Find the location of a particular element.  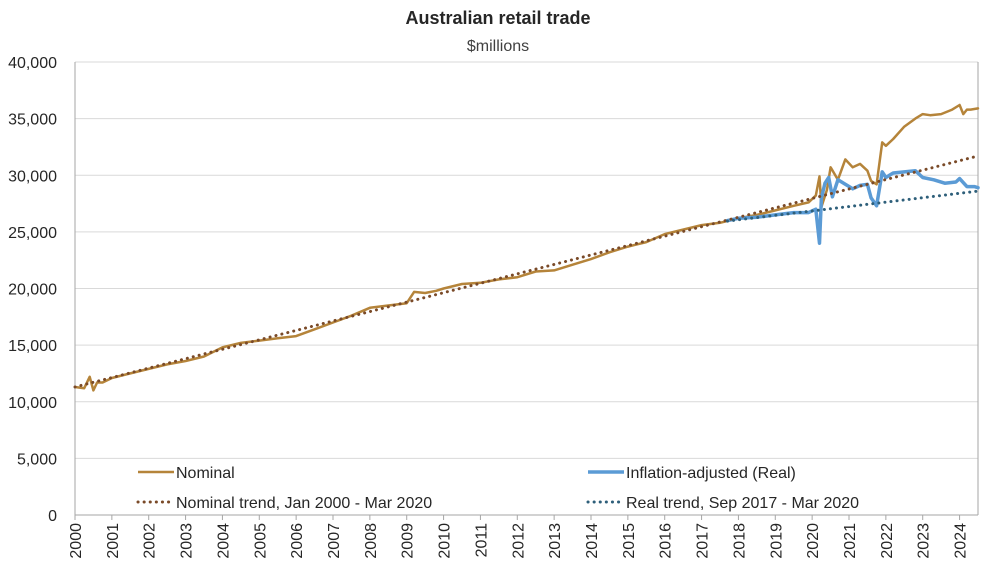

x-tick-label: 2010 is located at coordinates (445, 541).